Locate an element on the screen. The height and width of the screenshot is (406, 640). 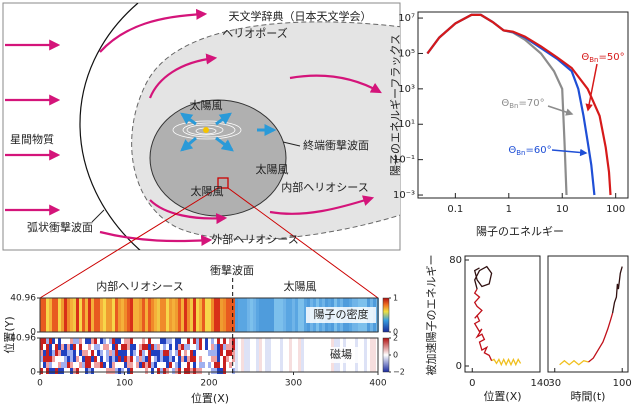
panel-label: 磁場 is located at coordinates (341, 354).